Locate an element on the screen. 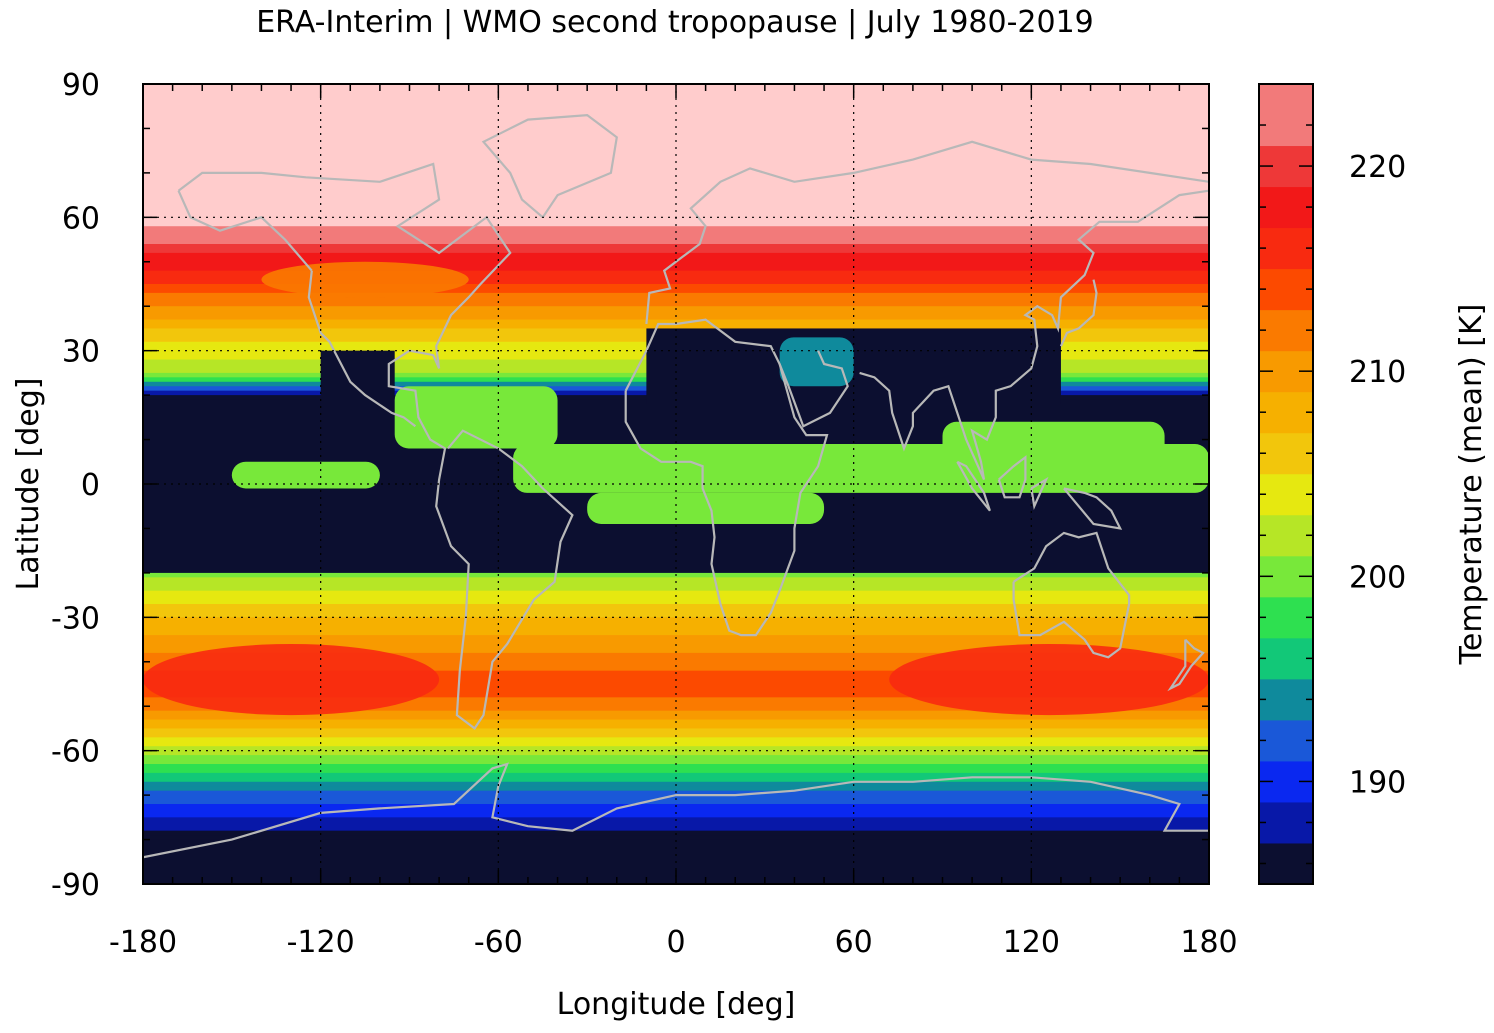  x-axis-label: Longitude [deg] is located at coordinates (676, 1004).